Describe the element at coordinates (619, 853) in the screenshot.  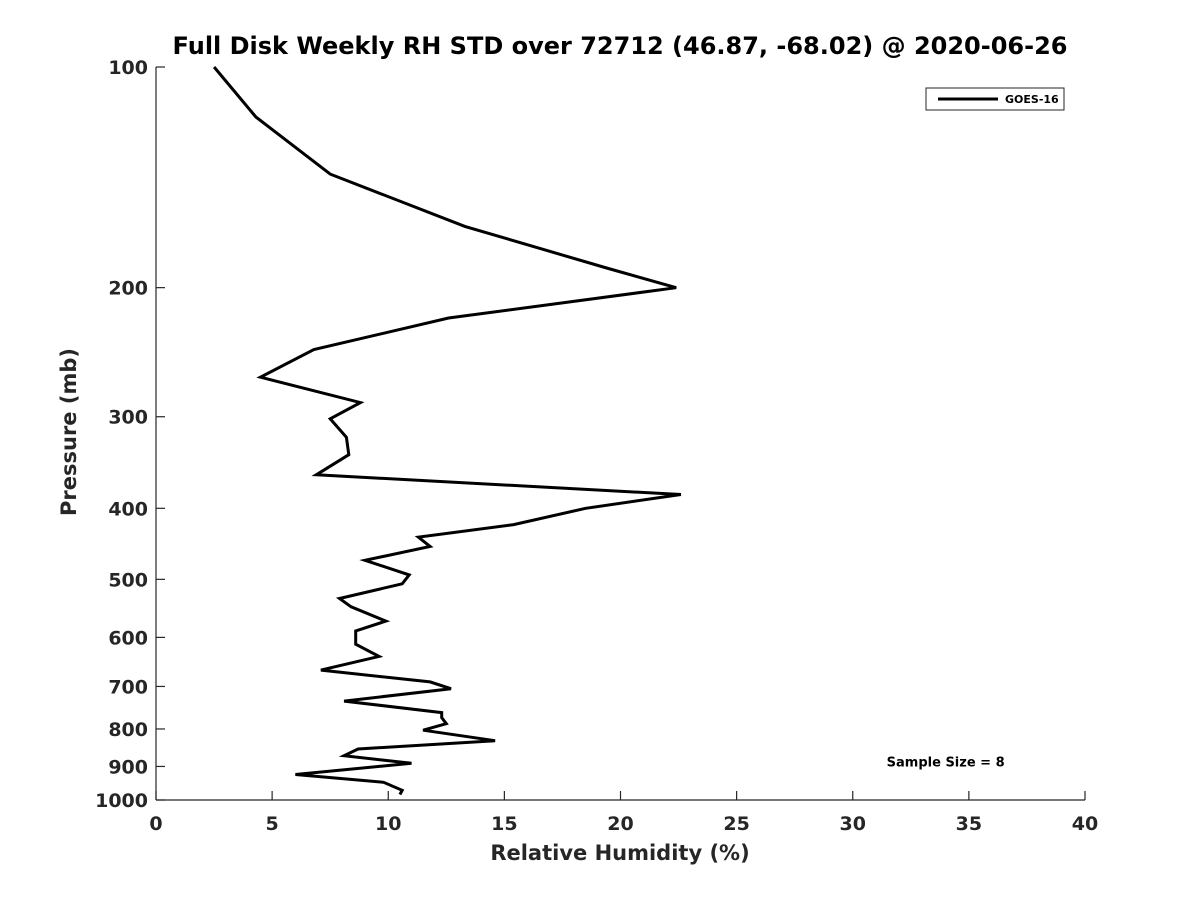
I see `x-axis-label: Relative Humidity (%)` at that location.